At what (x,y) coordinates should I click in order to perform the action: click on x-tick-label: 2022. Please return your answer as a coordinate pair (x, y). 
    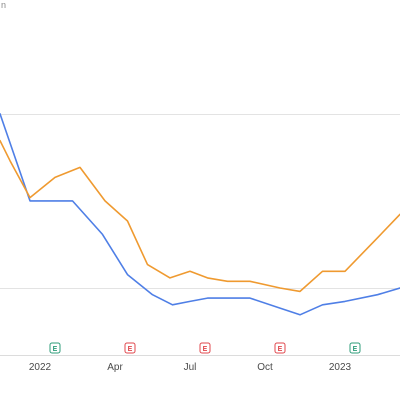
    Looking at the image, I should click on (40, 367).